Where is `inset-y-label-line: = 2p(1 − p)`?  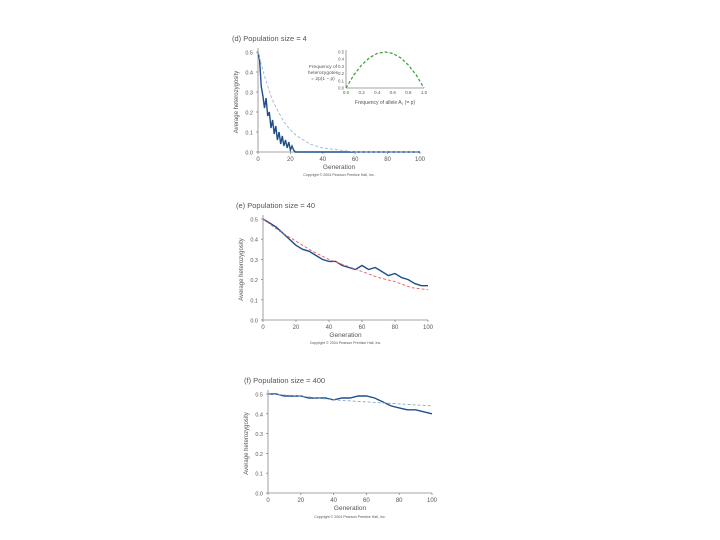
inset-y-label-line: = 2p(1 − p) is located at coordinates (323, 79).